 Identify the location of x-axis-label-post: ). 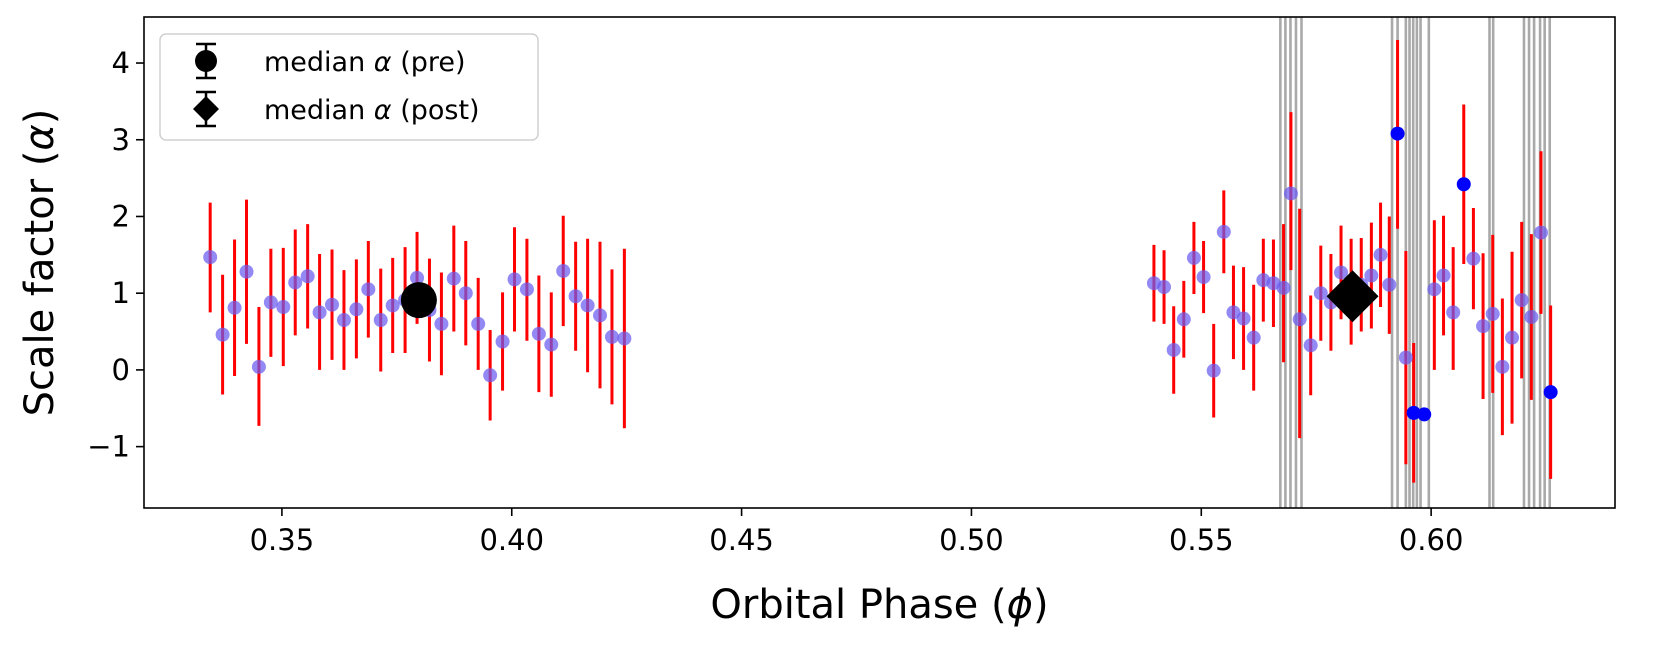
(1041, 605).